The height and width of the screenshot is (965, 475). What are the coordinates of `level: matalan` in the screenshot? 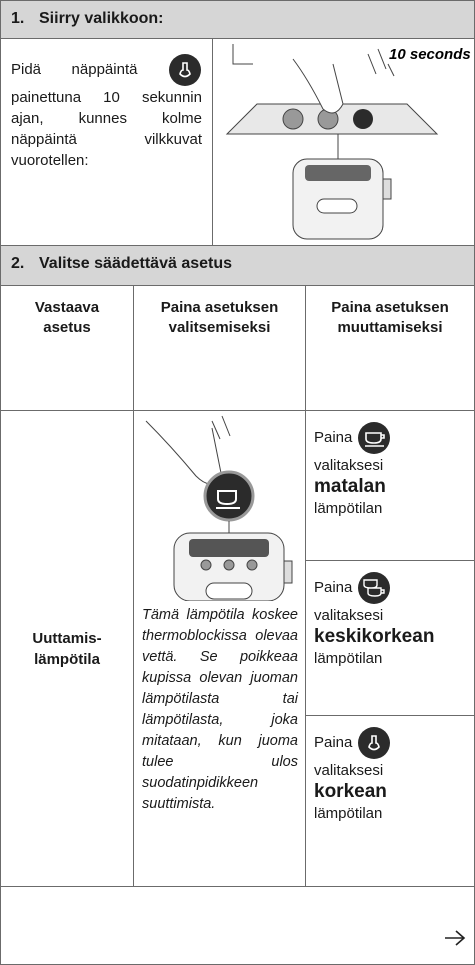 It's located at (350, 486).